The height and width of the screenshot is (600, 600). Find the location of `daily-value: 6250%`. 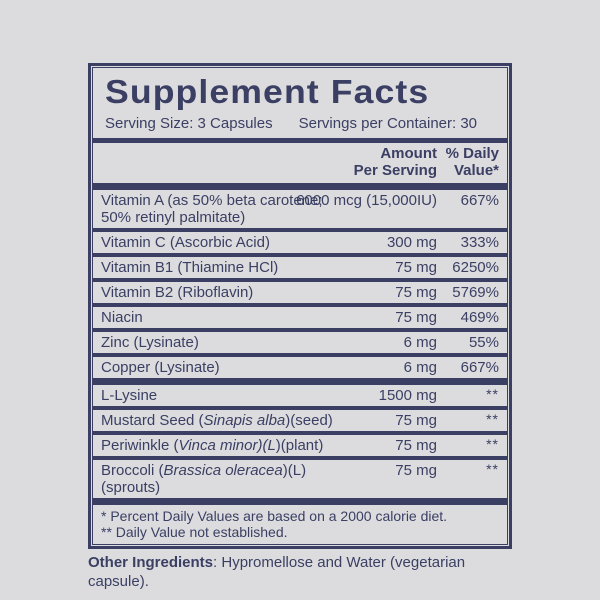

daily-value: 6250% is located at coordinates (475, 267).